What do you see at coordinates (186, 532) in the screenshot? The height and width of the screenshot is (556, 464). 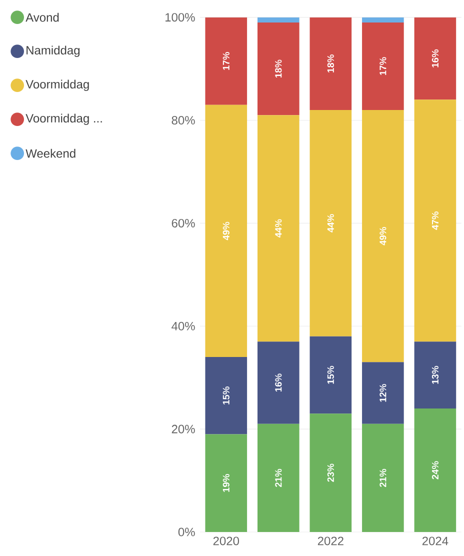 I see `y-tick-label: 0%` at bounding box center [186, 532].